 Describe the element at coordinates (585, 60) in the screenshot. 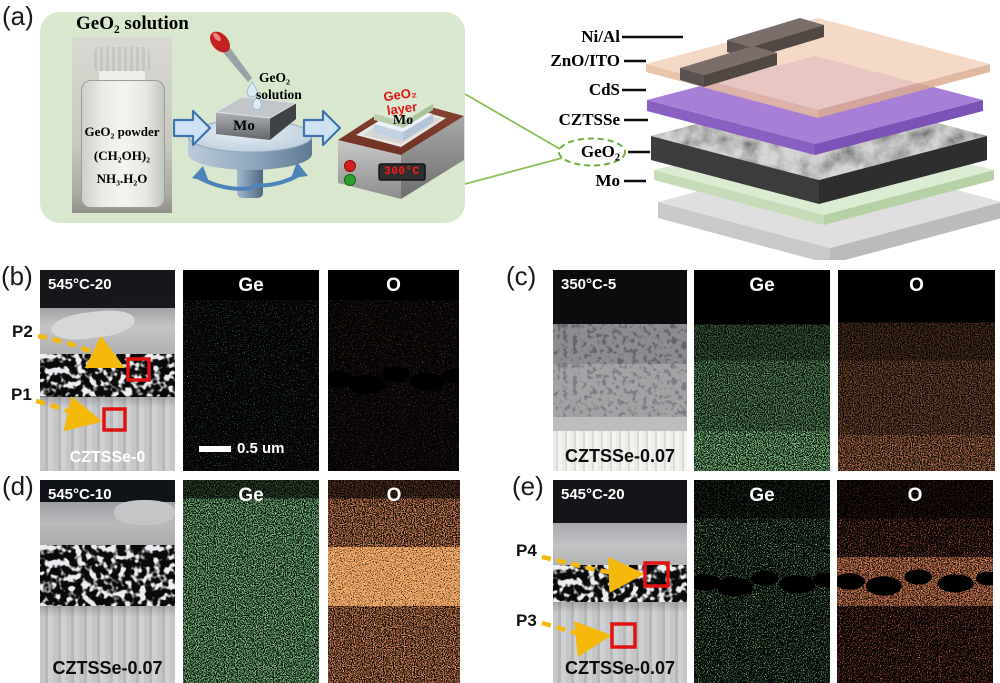

I see `stack-label-znoito: ZnO/ITO` at that location.